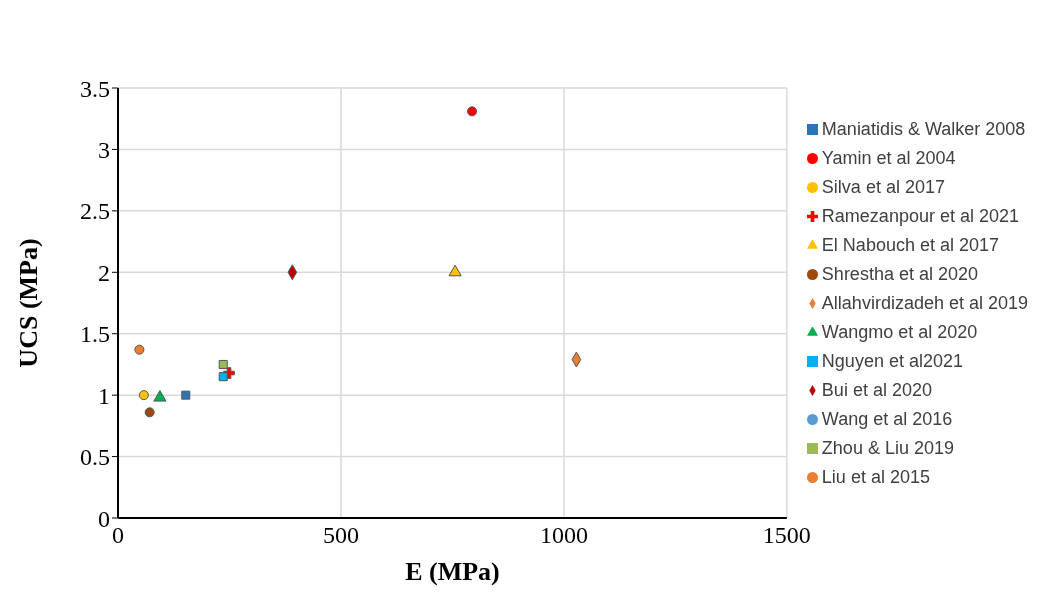  What do you see at coordinates (883, 186) in the screenshot?
I see `legend-label: Silva et al 2017` at bounding box center [883, 186].